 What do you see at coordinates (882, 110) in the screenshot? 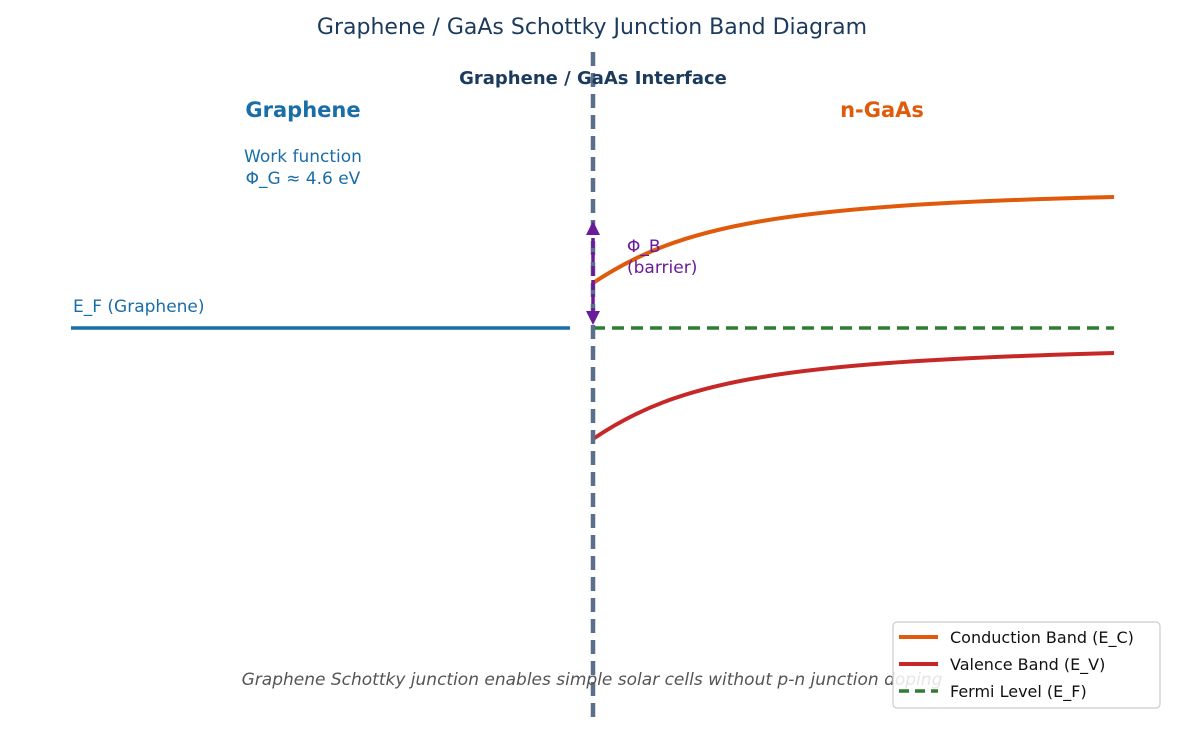
I see `gaas-region-label: n-GaAs` at bounding box center [882, 110].